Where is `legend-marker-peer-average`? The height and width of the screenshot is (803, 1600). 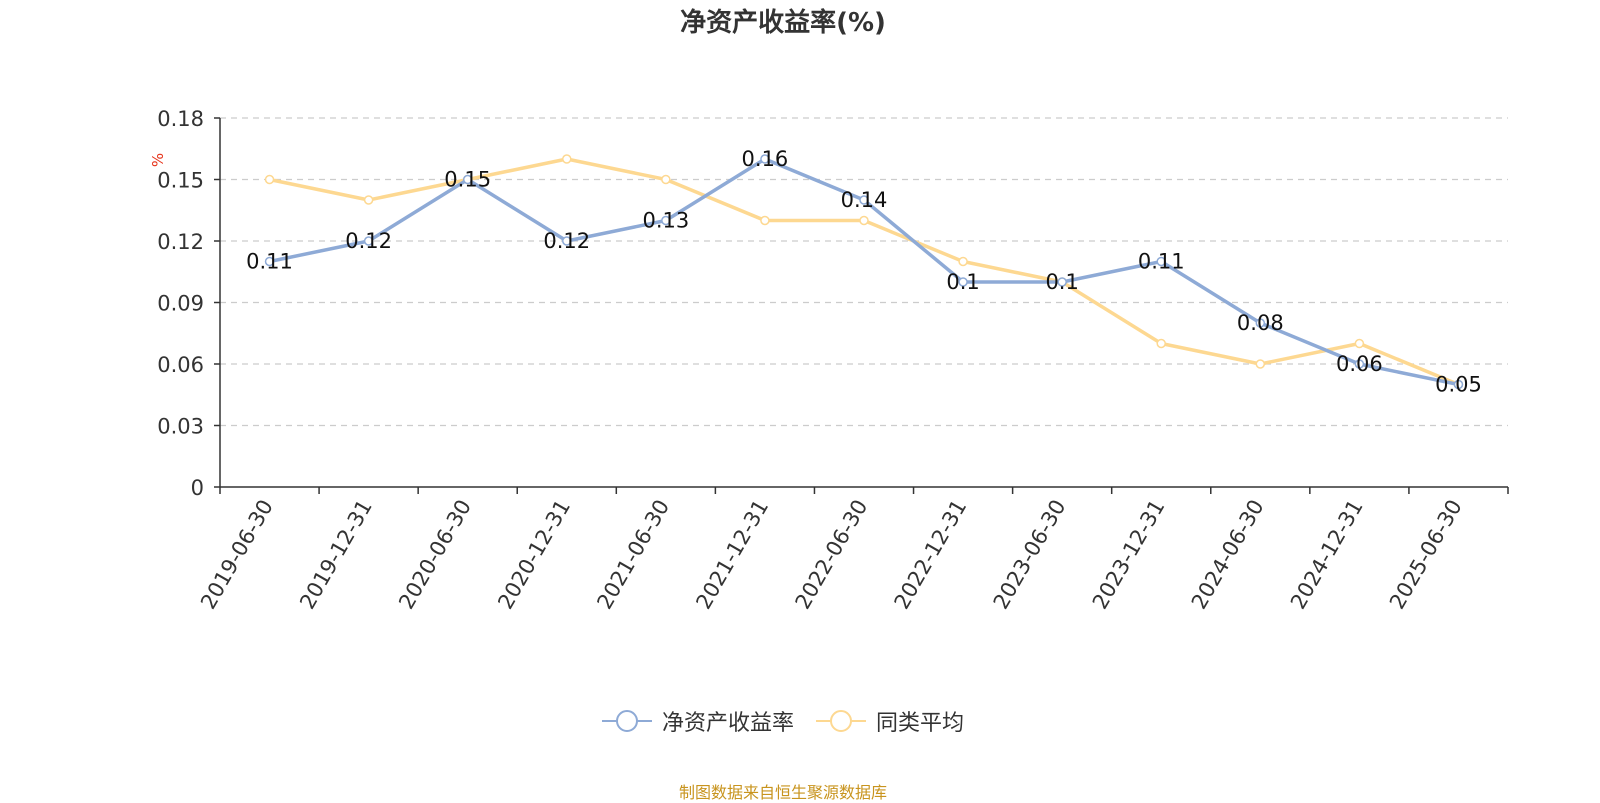 legend-marker-peer-average is located at coordinates (841, 721).